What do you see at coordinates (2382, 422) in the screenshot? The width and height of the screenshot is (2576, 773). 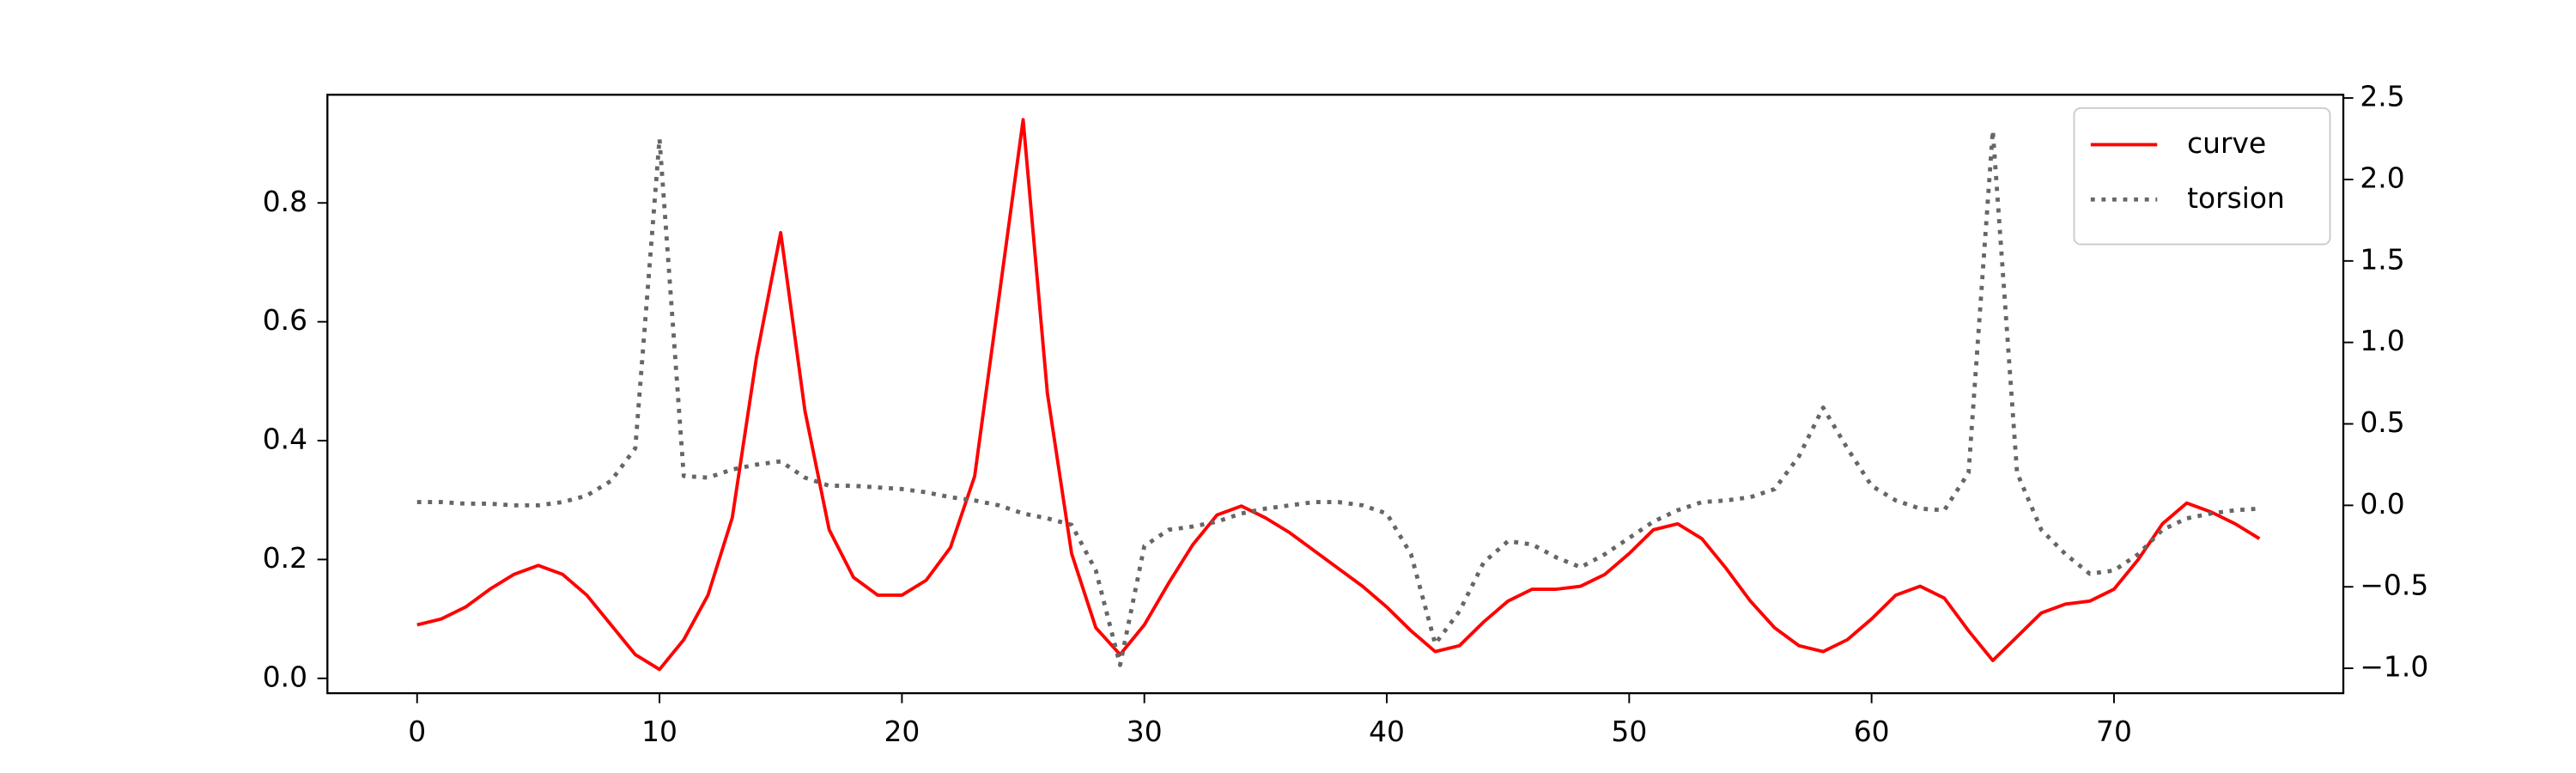 I see `y2-tick-label: 0.5` at bounding box center [2382, 422].